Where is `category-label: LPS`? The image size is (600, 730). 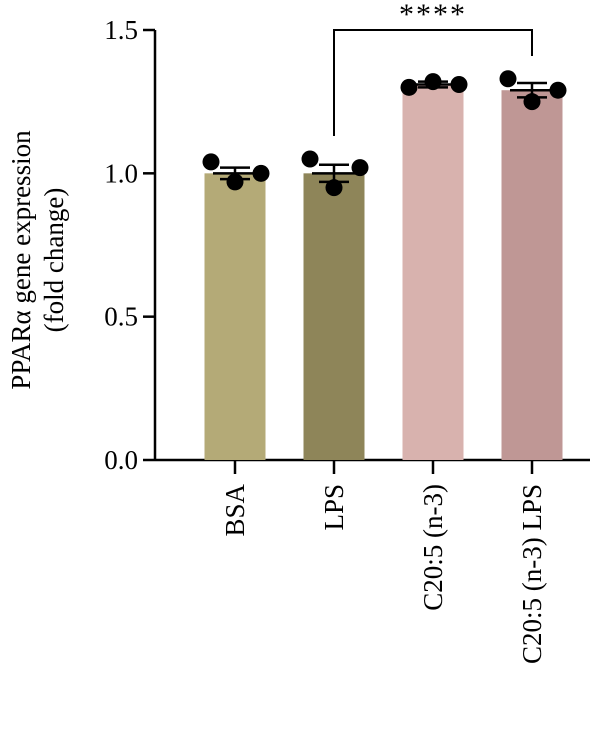
category-label: LPS is located at coordinates (334, 507).